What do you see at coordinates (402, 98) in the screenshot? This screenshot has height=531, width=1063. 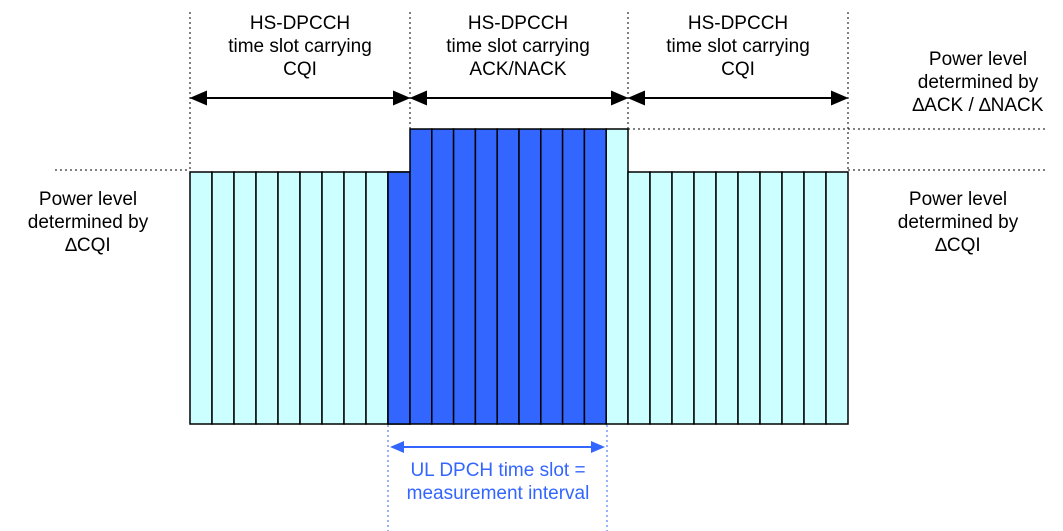 I see `arrow-left-head-r` at bounding box center [402, 98].